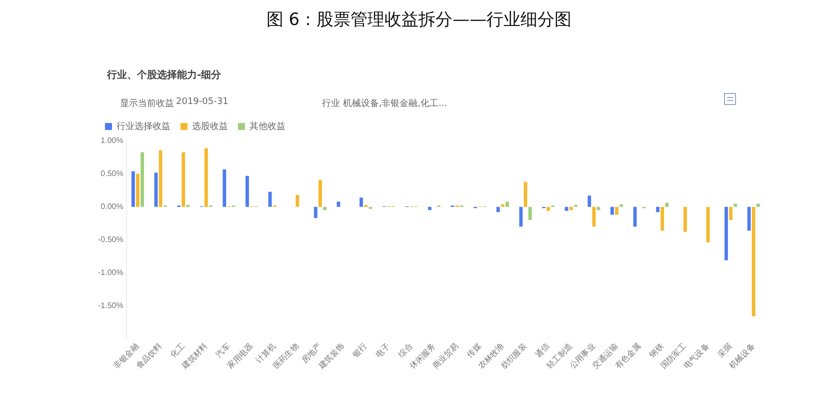  Describe the element at coordinates (268, 125) in the screenshot. I see `legend-label: 其他收益` at that location.